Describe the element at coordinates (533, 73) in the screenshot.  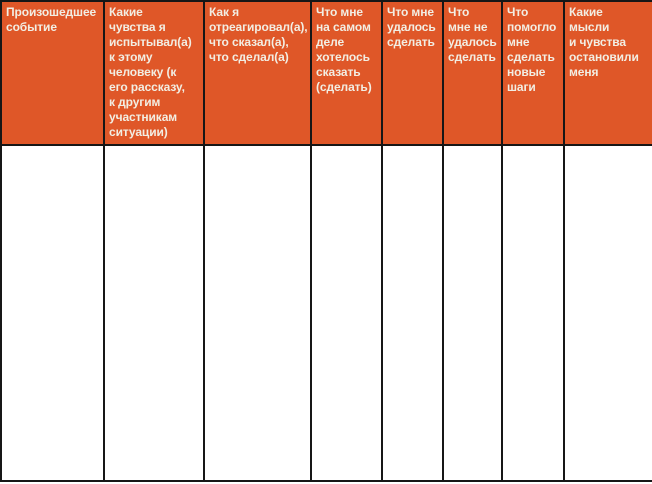
I see `header-cell-helped: Что помогло мне сделать новые шаги` at that location.